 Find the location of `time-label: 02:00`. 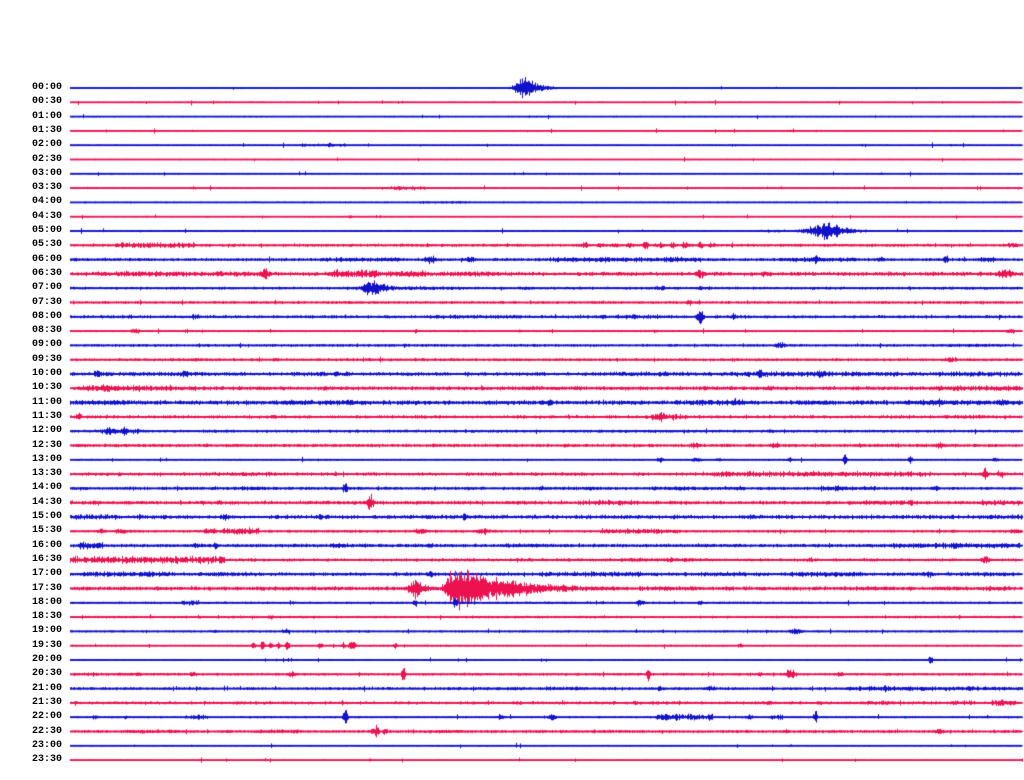

time-label: 02:00 is located at coordinates (46, 145).